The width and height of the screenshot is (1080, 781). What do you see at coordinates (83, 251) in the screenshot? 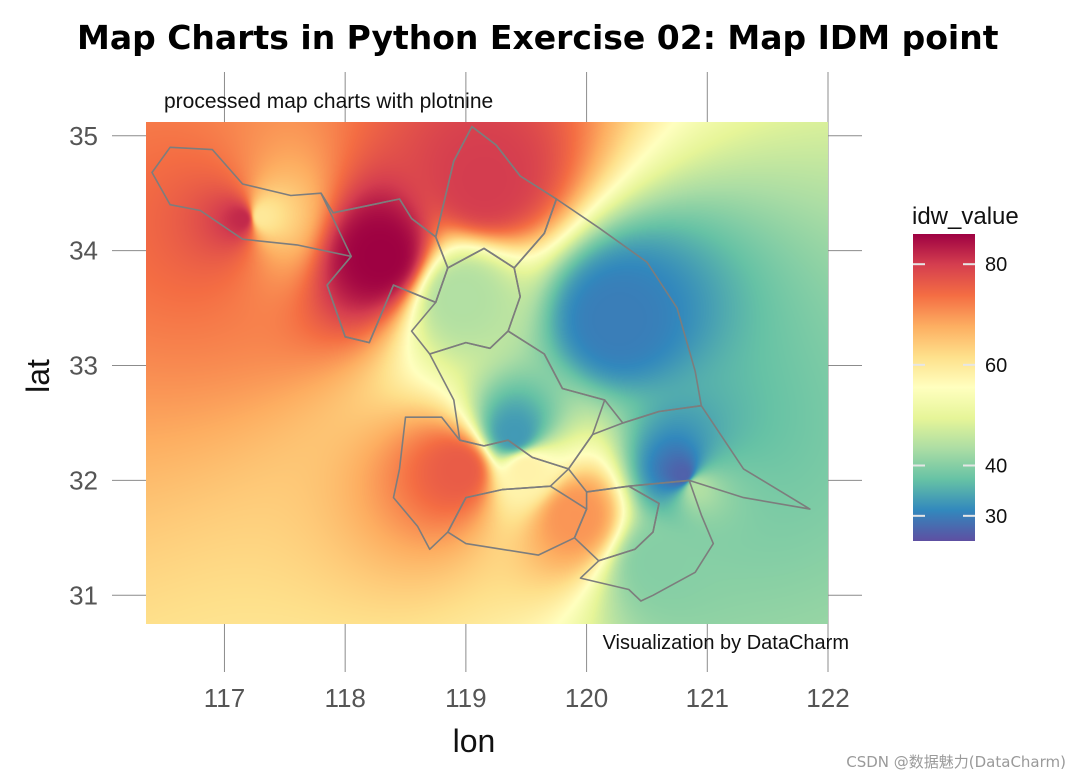
I see `y-tick-label: 34` at bounding box center [83, 251].